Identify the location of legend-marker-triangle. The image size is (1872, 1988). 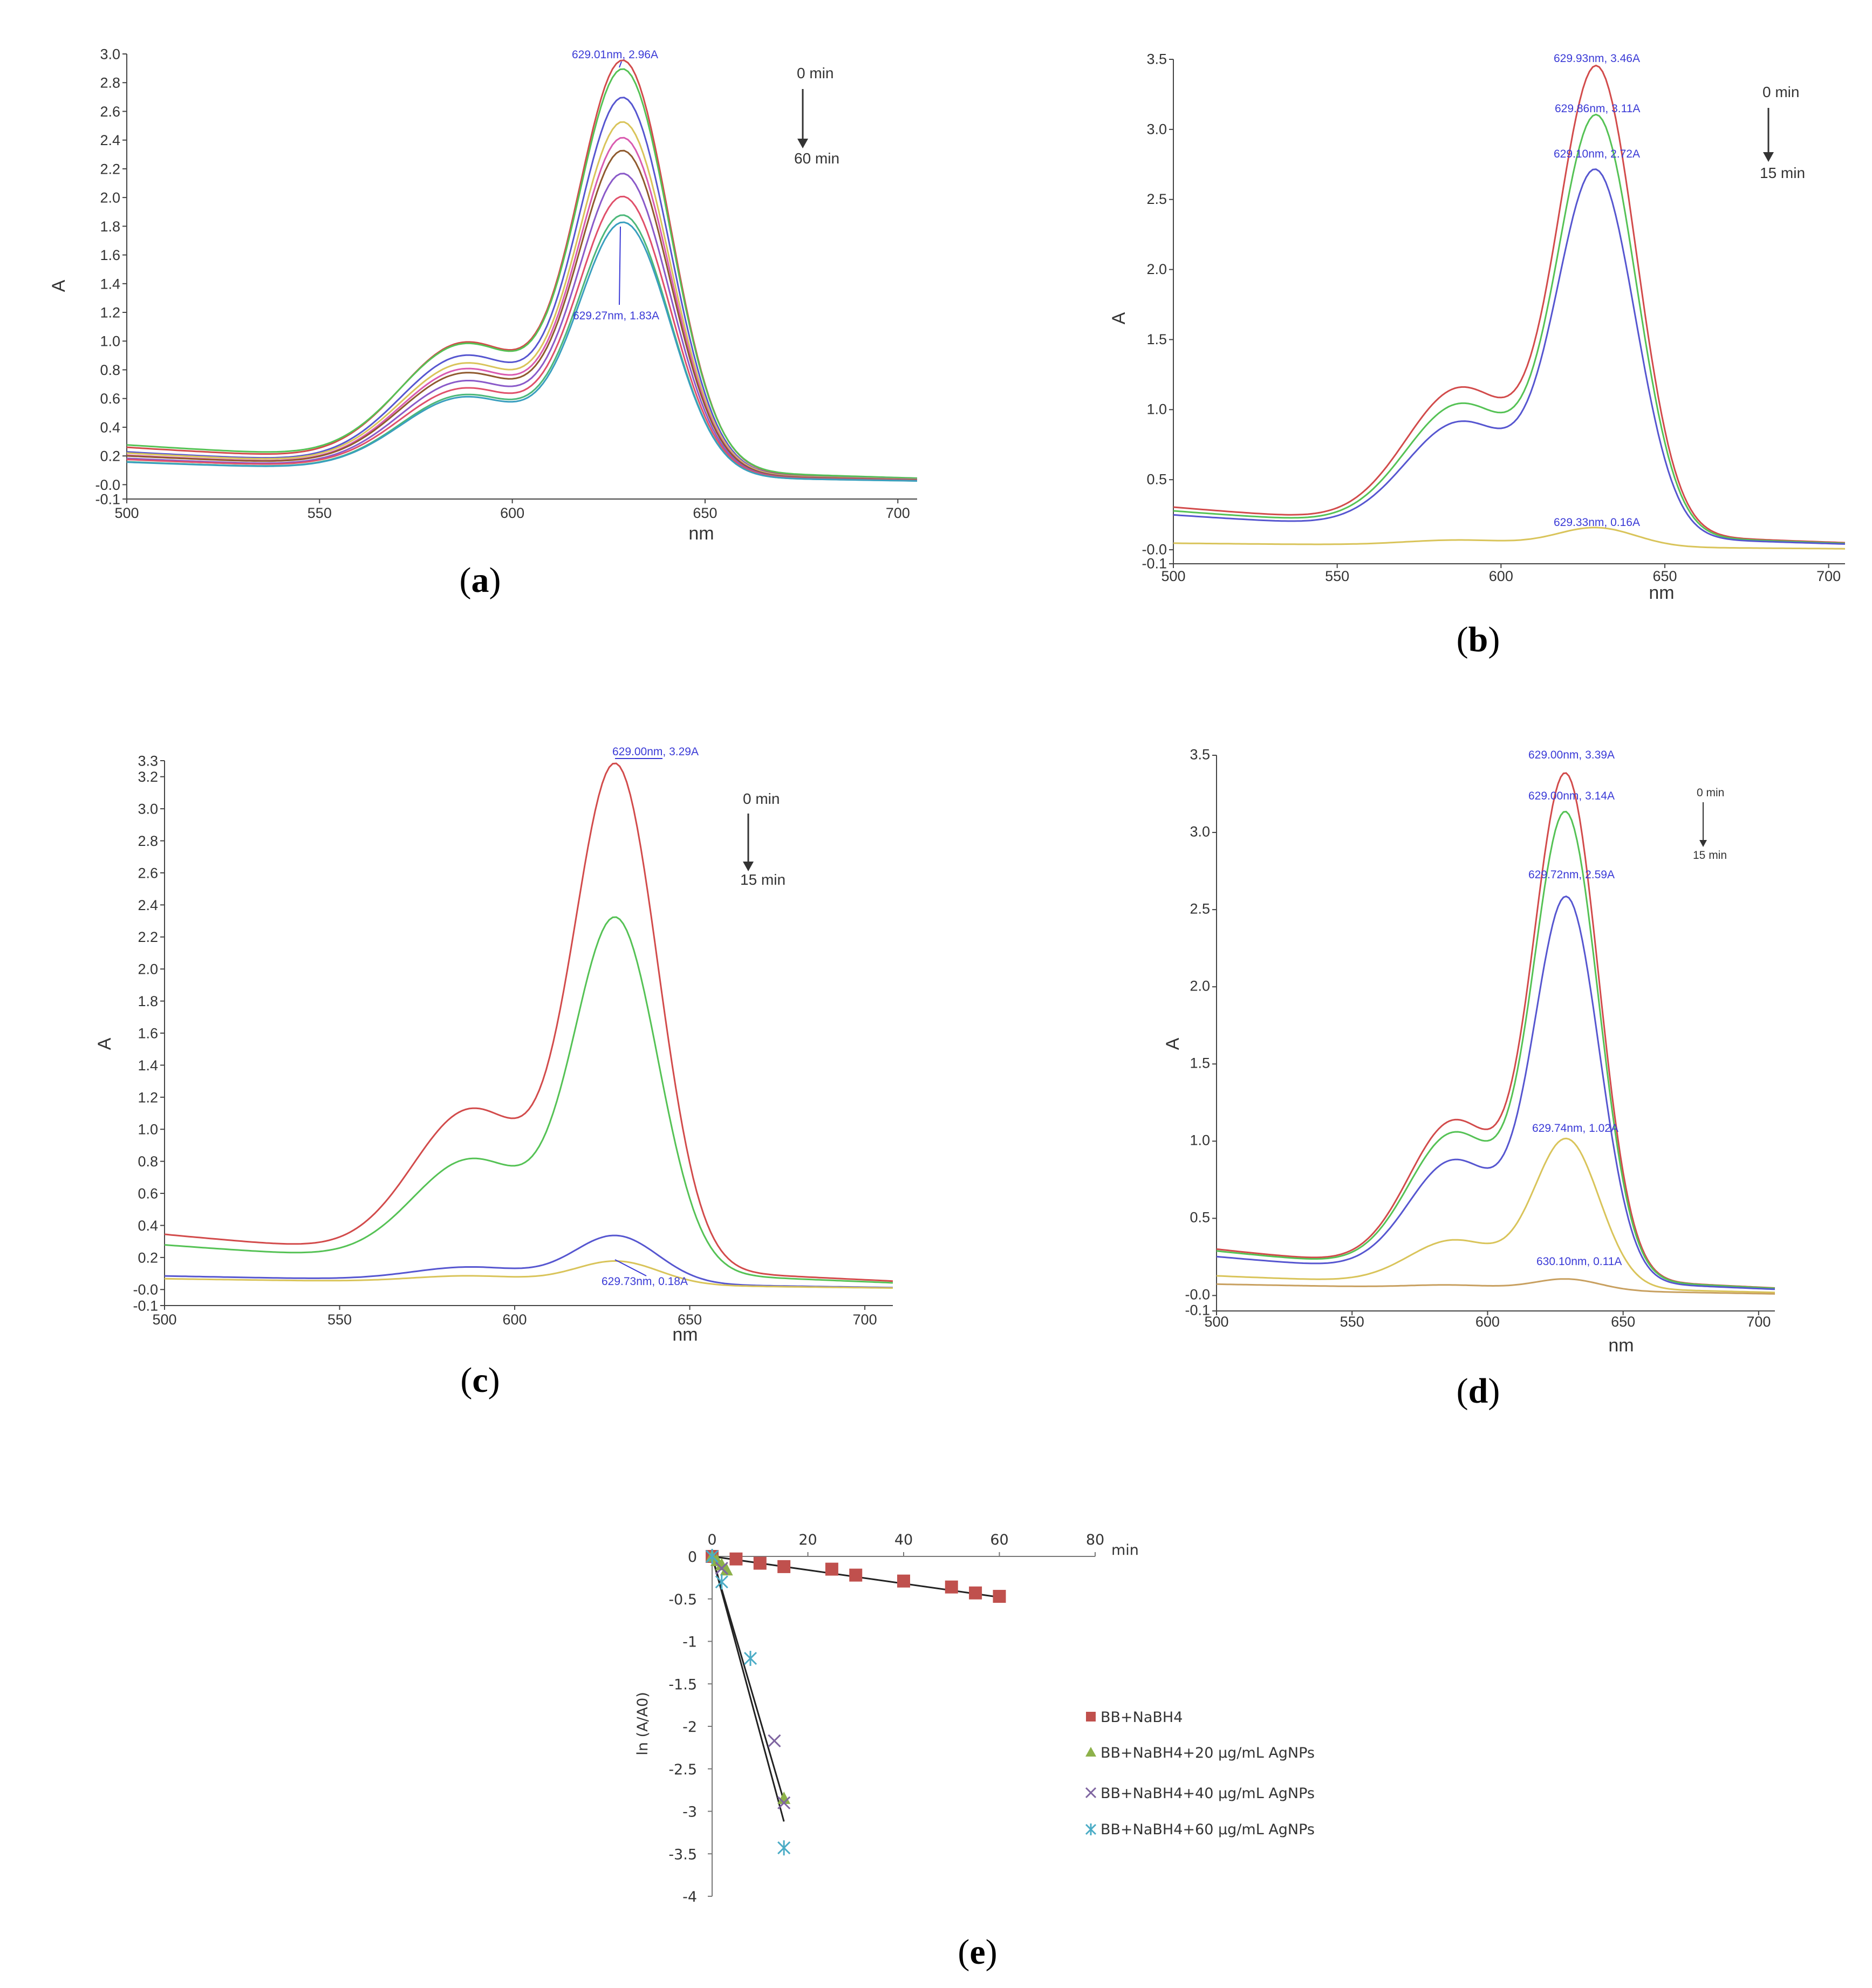
(1090, 1752).